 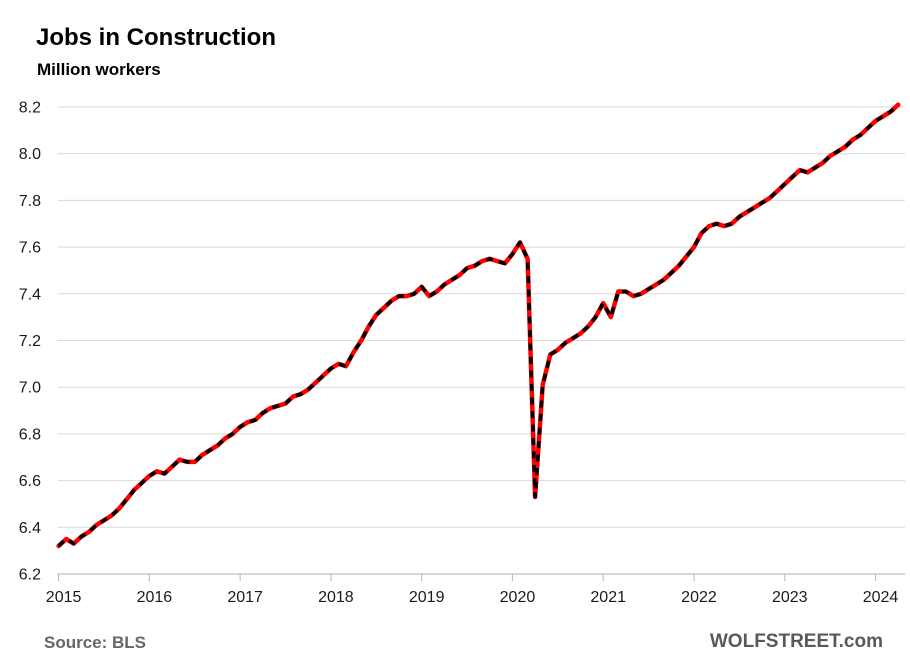 I want to click on x-axis-tick-label: 2024, so click(x=881, y=597).